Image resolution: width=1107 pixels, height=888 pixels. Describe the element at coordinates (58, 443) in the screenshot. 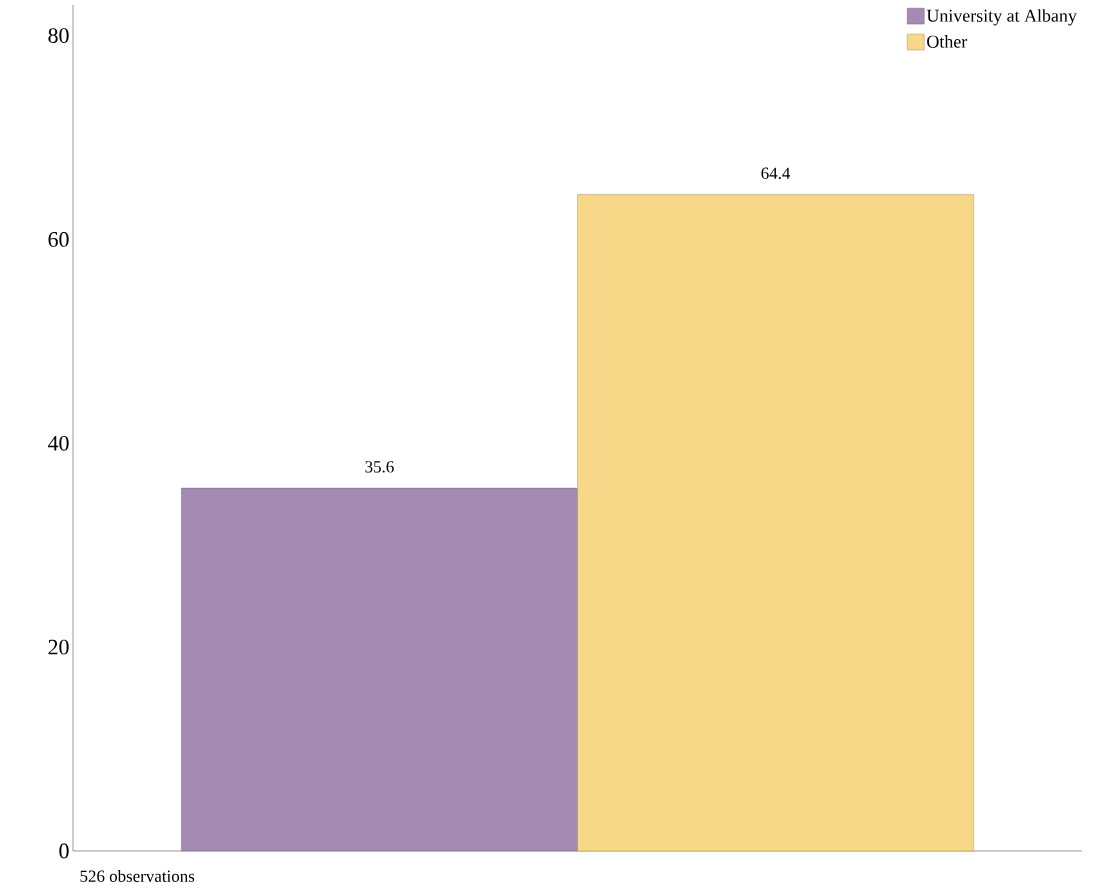

I see `y-tick-label: 40` at that location.